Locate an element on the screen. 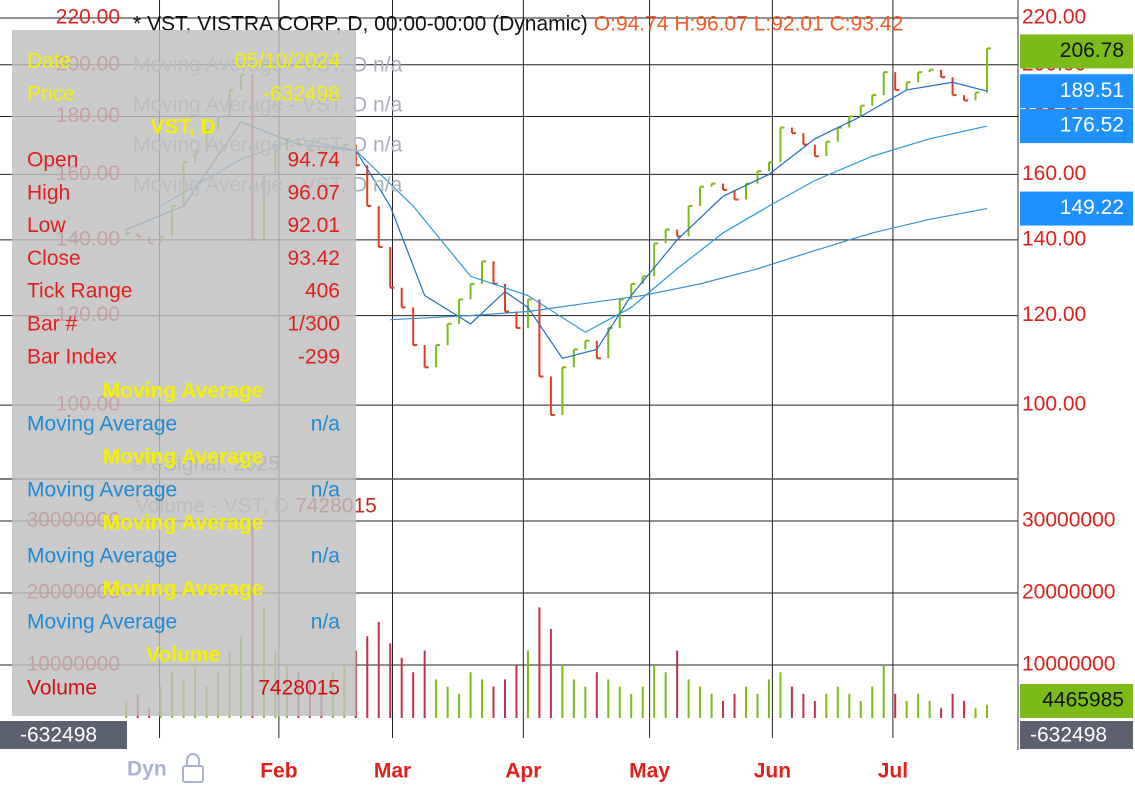 The width and height of the screenshot is (1135, 788). last-volume-box is located at coordinates (1076, 701).